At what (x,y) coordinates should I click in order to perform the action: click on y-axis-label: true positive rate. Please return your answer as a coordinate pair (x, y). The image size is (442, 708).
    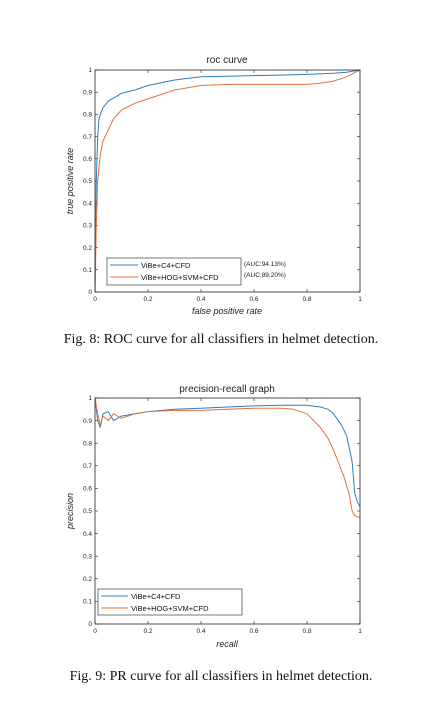
    Looking at the image, I should click on (70, 181).